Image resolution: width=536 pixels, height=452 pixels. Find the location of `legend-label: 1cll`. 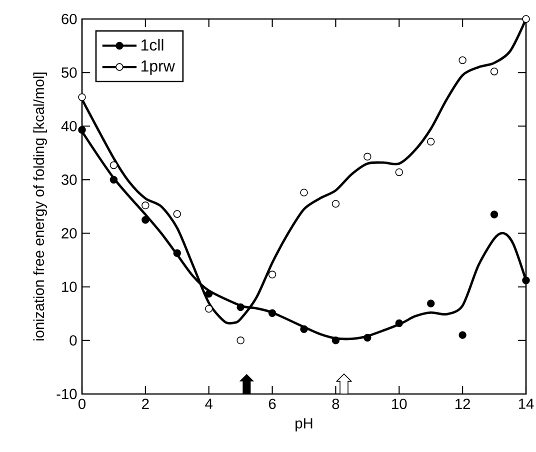

legend-label: 1cll is located at coordinates (152, 44).